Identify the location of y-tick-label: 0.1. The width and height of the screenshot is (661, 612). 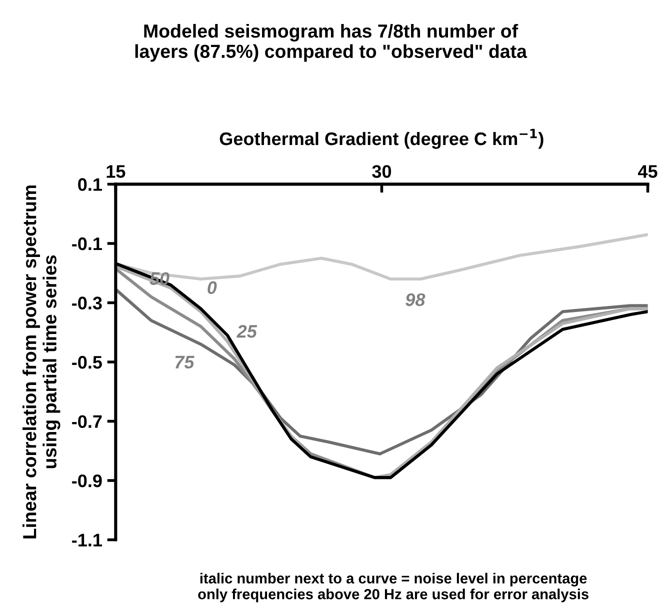
(90, 184).